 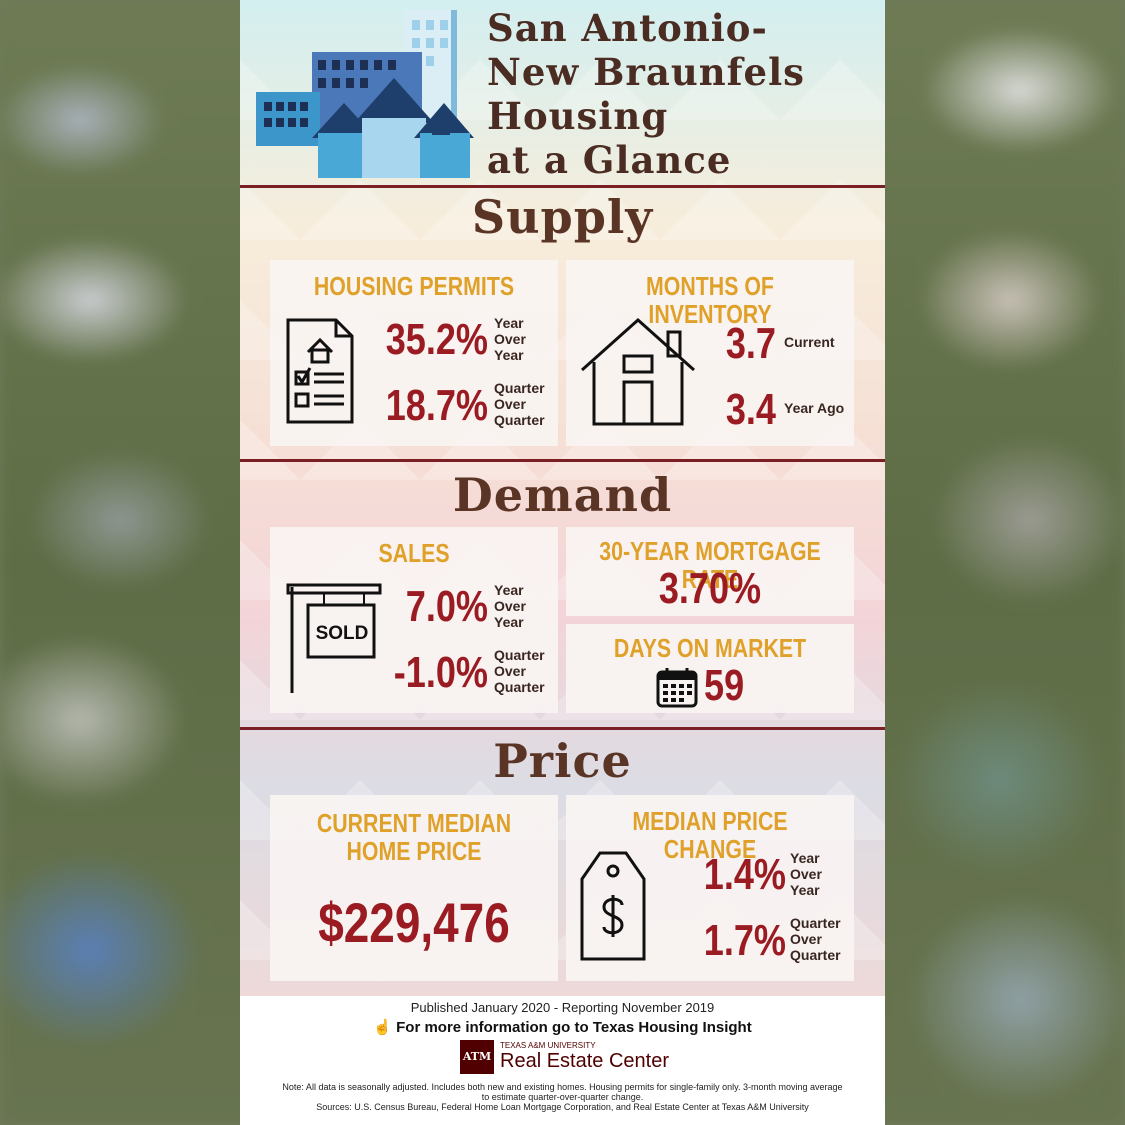 I want to click on permits-qoq-value: 18.7%, so click(x=436, y=405).